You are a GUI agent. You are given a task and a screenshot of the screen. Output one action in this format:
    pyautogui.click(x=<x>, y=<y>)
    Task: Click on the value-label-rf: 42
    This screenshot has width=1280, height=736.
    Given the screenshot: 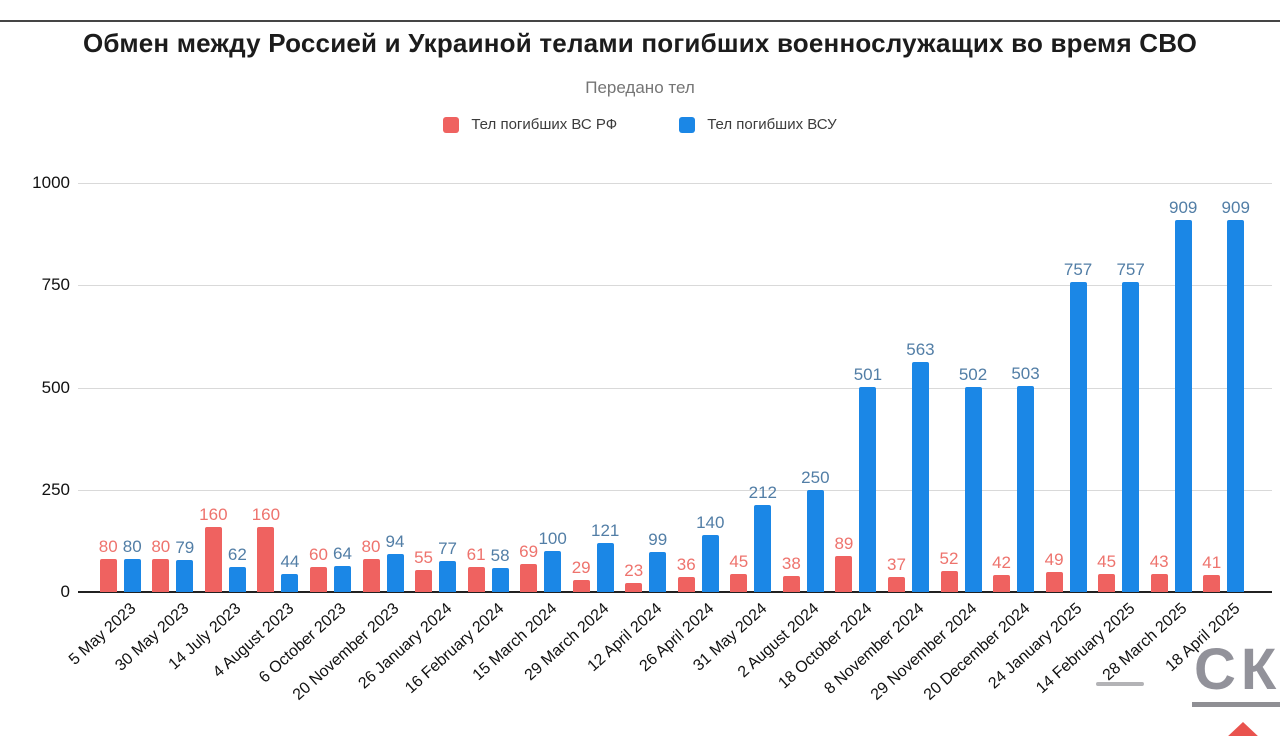 What is the action you would take?
    pyautogui.click(x=1001, y=562)
    